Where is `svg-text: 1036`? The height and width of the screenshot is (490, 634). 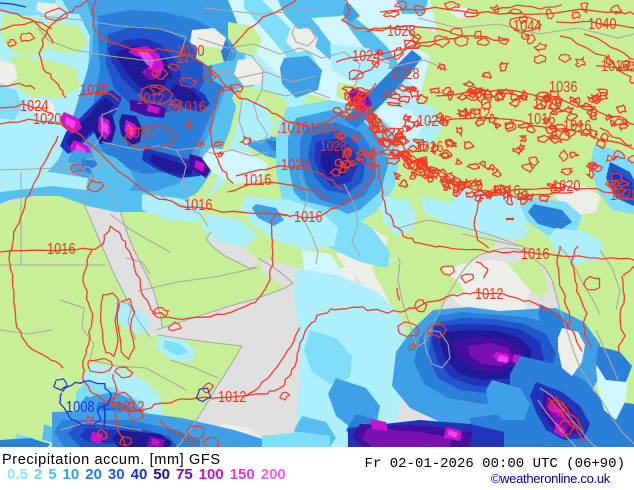 svg-text: 1036 is located at coordinates (563, 88).